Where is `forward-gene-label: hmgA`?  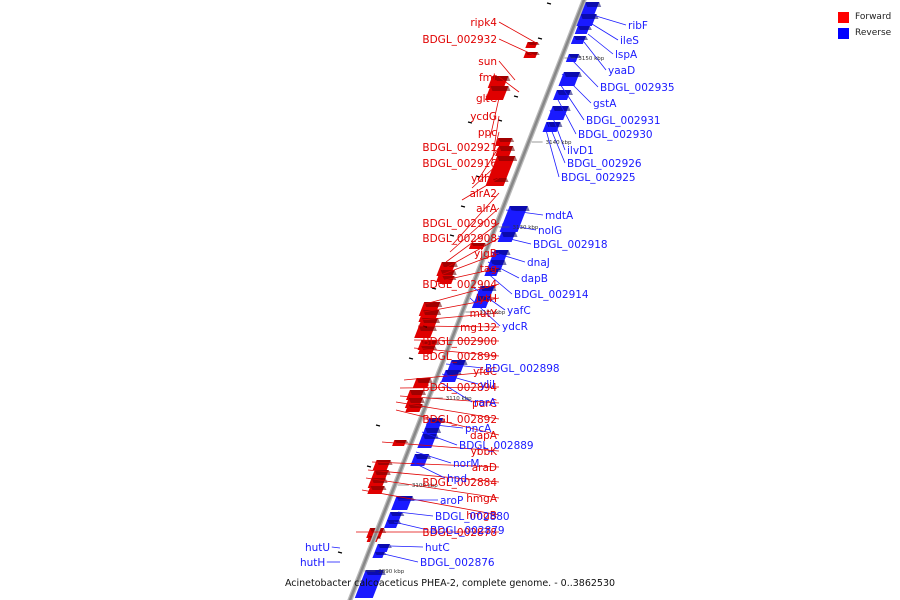
forward-gene-label: hmgA is located at coordinates (482, 499).